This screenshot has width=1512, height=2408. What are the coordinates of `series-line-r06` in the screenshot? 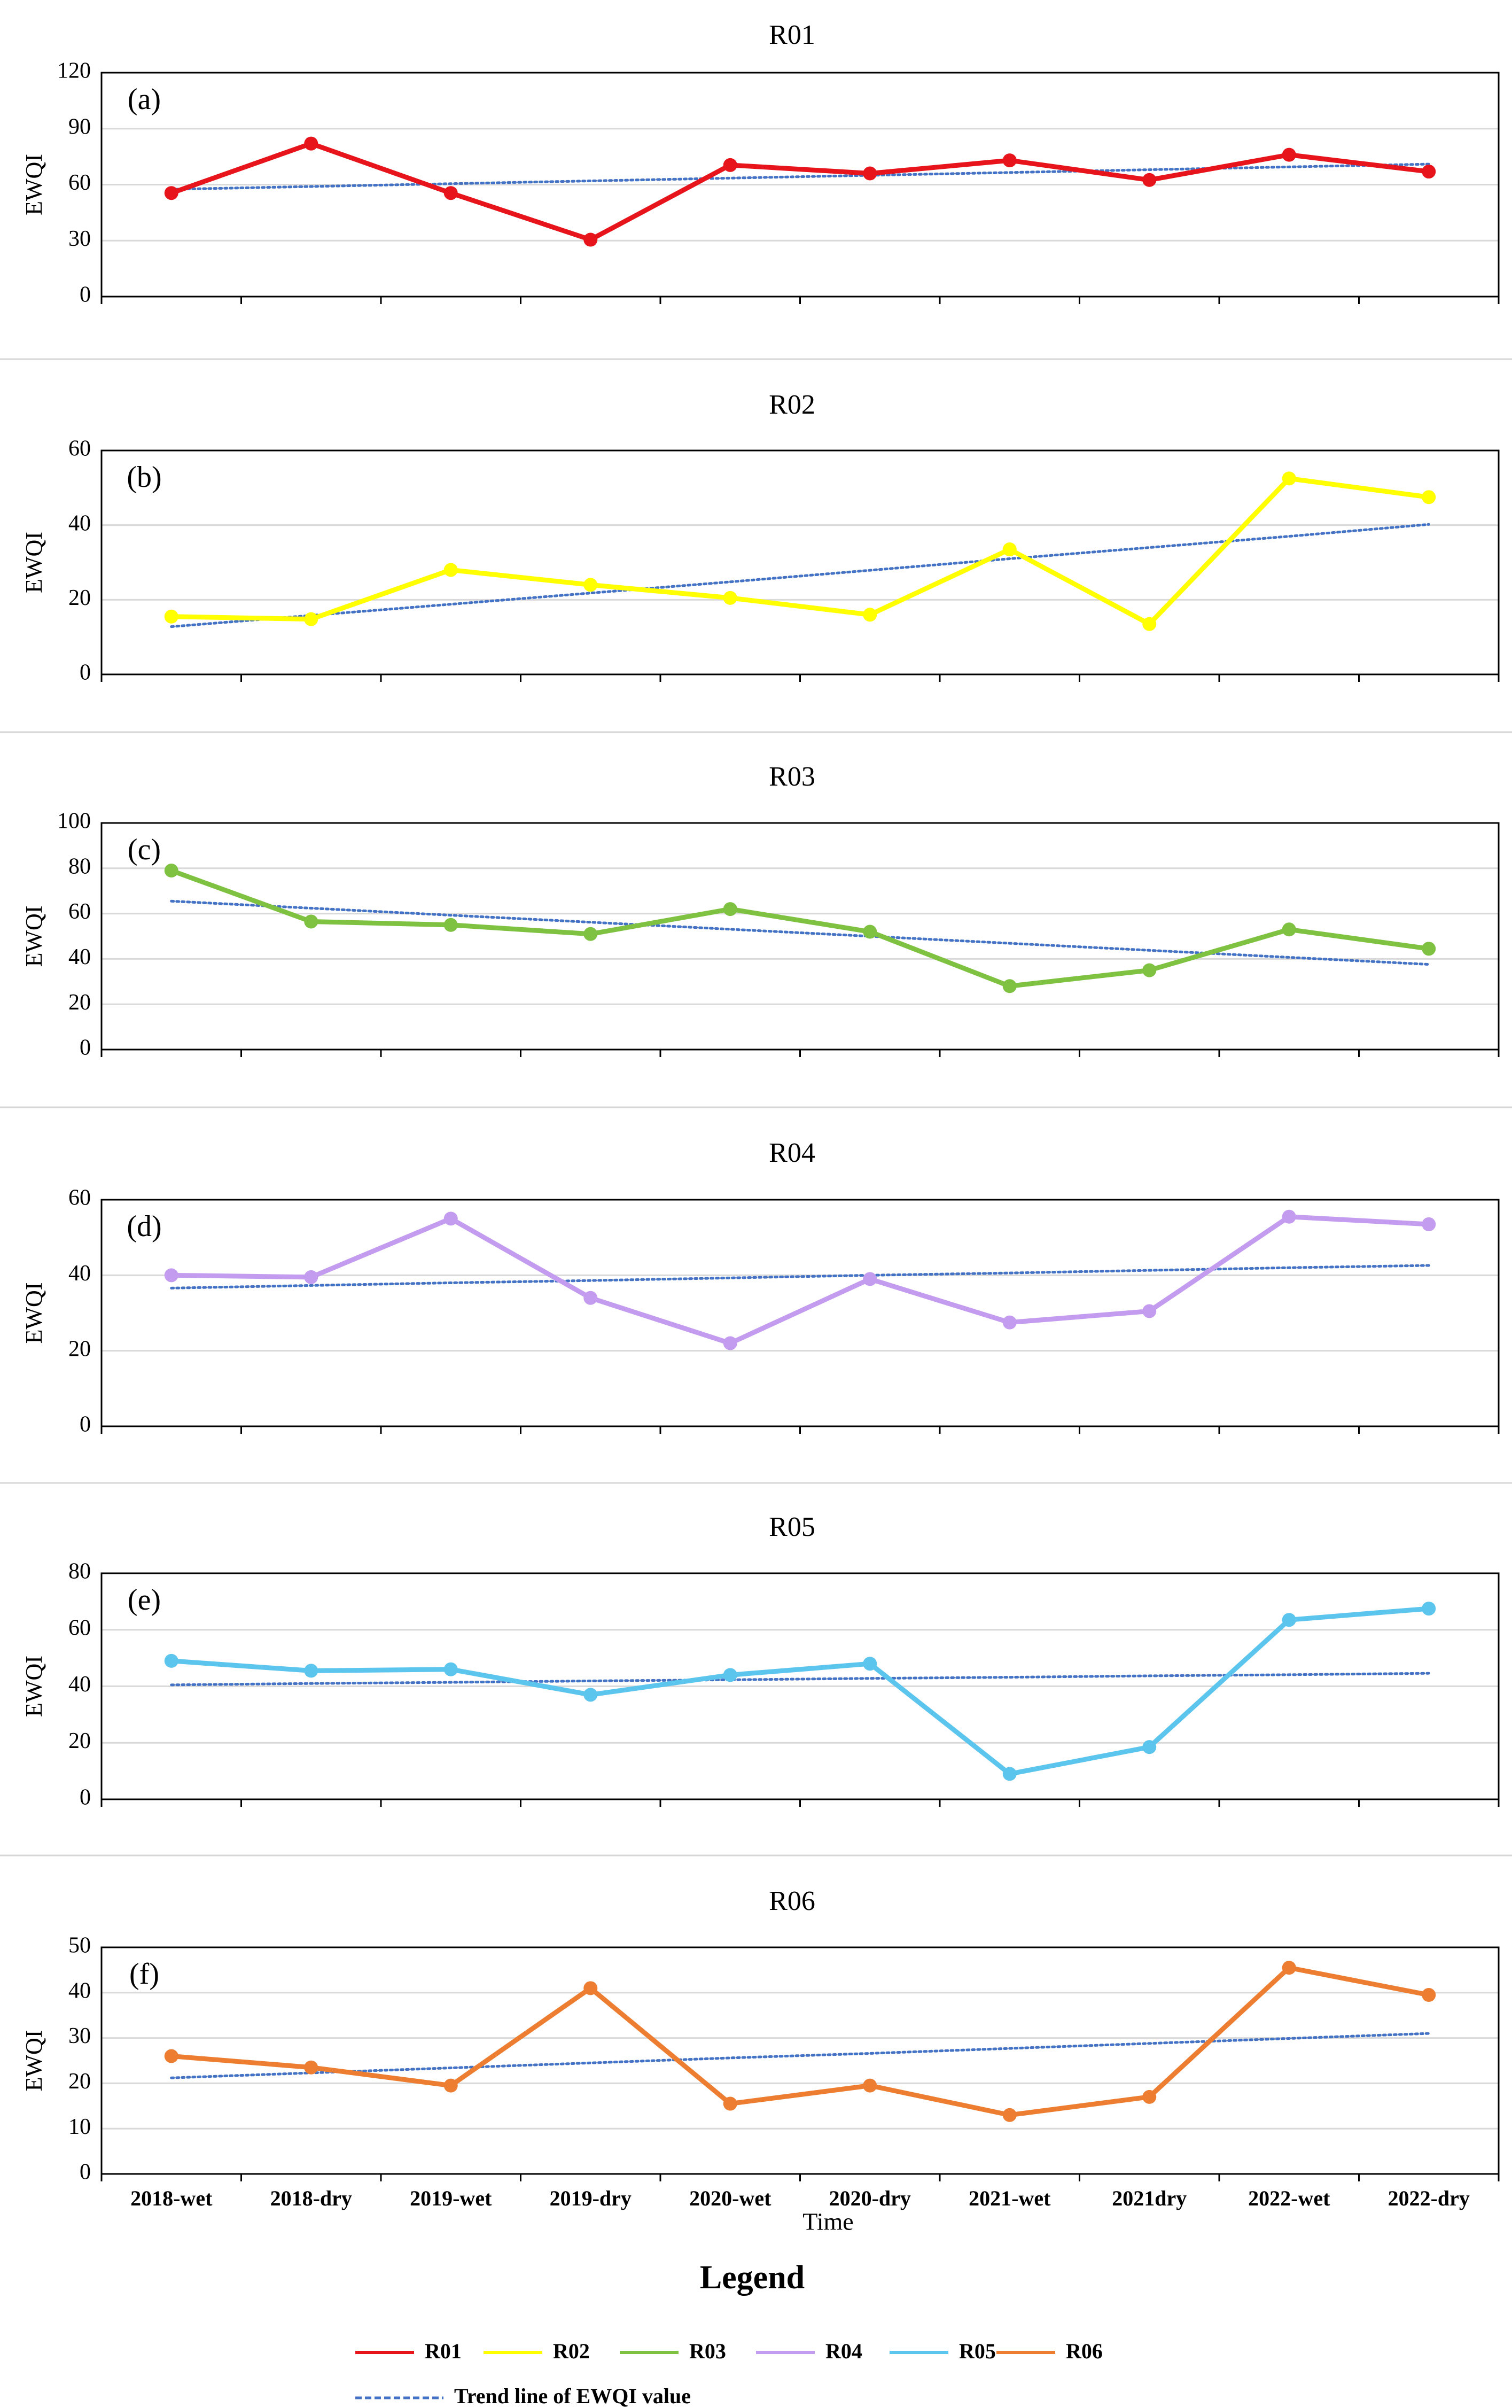 It's located at (800, 2041).